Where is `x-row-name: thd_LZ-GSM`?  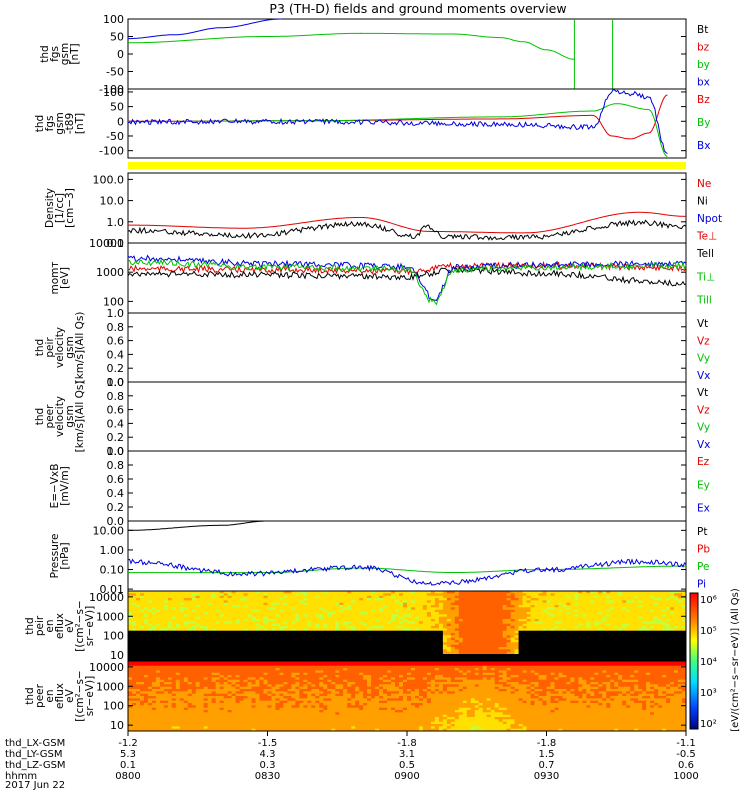 x-row-name: thd_LZ-GSM is located at coordinates (35, 765).